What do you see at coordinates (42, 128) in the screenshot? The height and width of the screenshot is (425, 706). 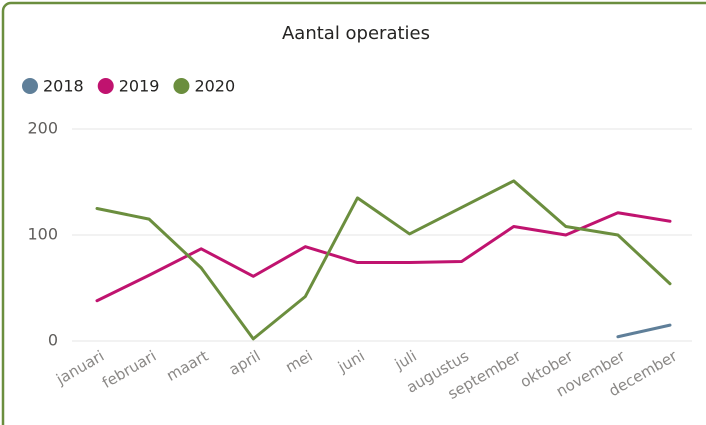 I see `y-tick-label: 200` at bounding box center [42, 128].